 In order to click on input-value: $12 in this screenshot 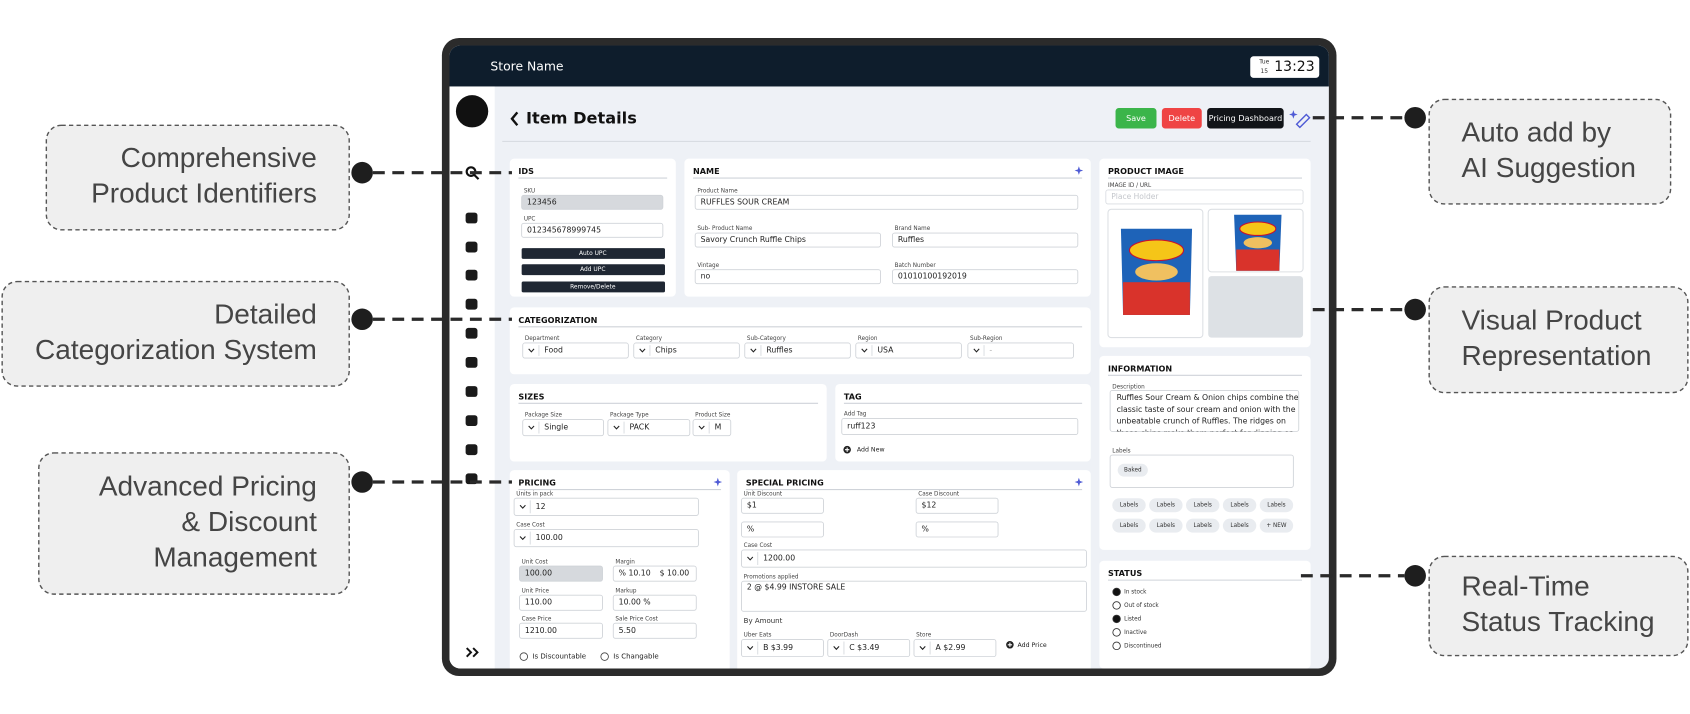, I will do `click(929, 505)`.